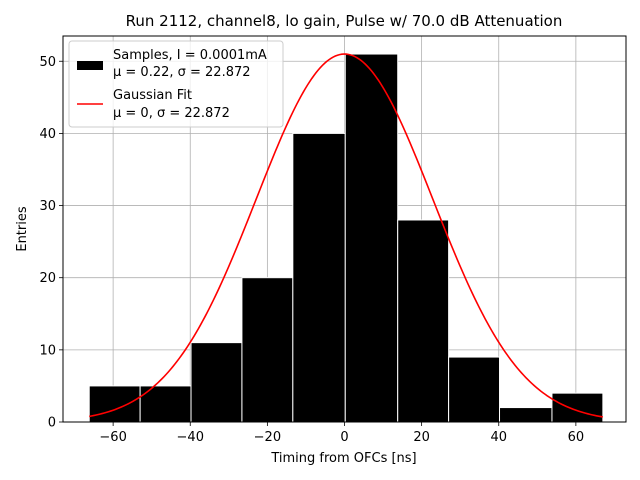 The width and height of the screenshot is (640, 480). What do you see at coordinates (343, 458) in the screenshot?
I see `x-axis-label: Timing from OFCs [ns]` at bounding box center [343, 458].